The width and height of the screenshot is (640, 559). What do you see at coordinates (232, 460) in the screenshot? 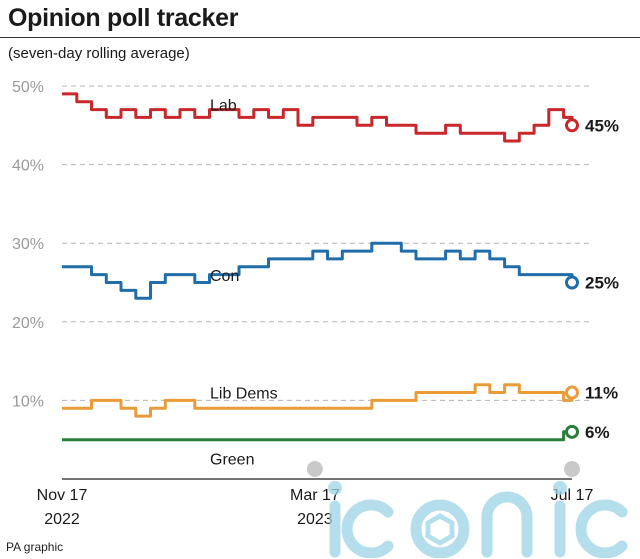
I see `series-label: Green` at bounding box center [232, 460].